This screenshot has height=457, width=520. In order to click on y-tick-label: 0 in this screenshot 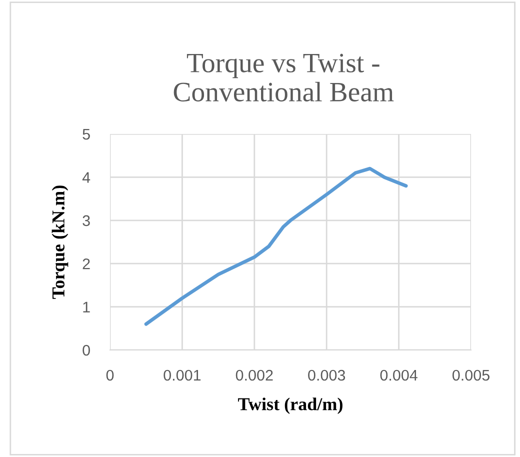, I will do `click(86, 350)`.